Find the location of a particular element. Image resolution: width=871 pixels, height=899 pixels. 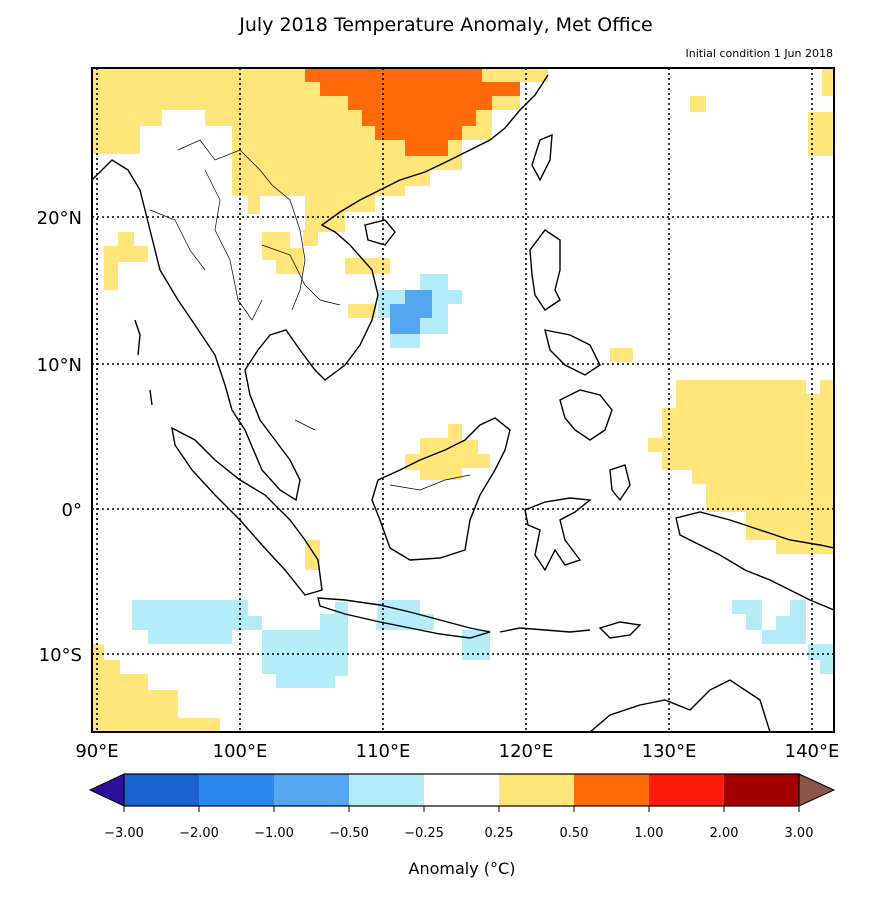

yellow-area-pacific-ne2 is located at coordinates (821, 134).